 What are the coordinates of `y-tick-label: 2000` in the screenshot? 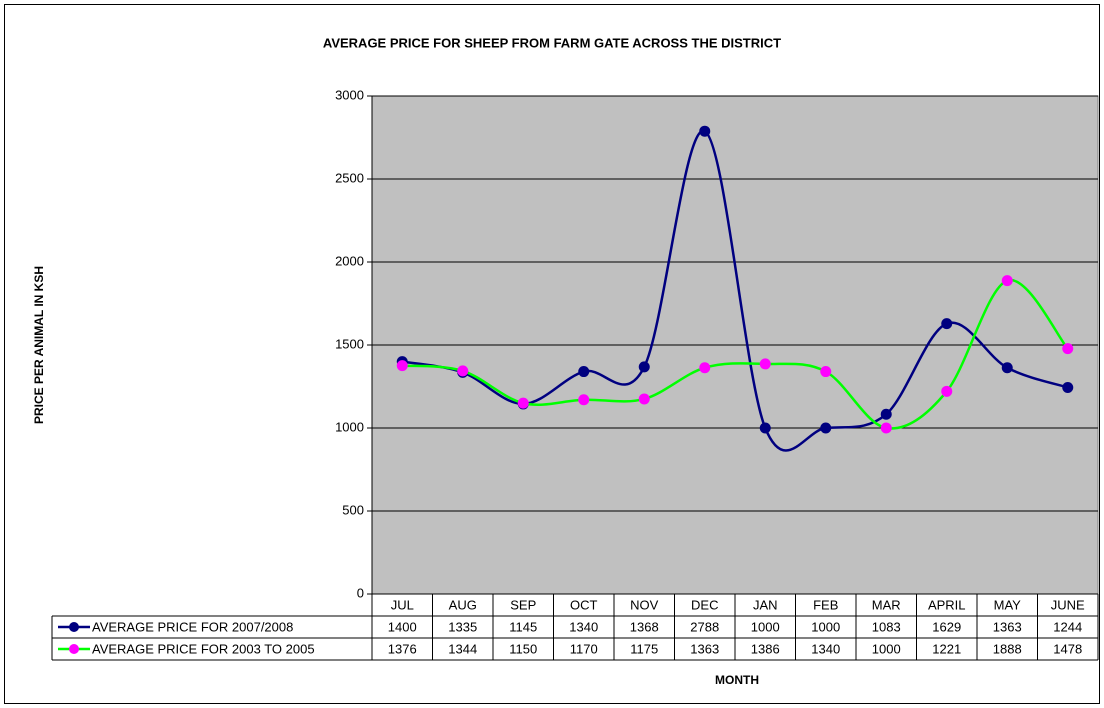 It's located at (349, 260).